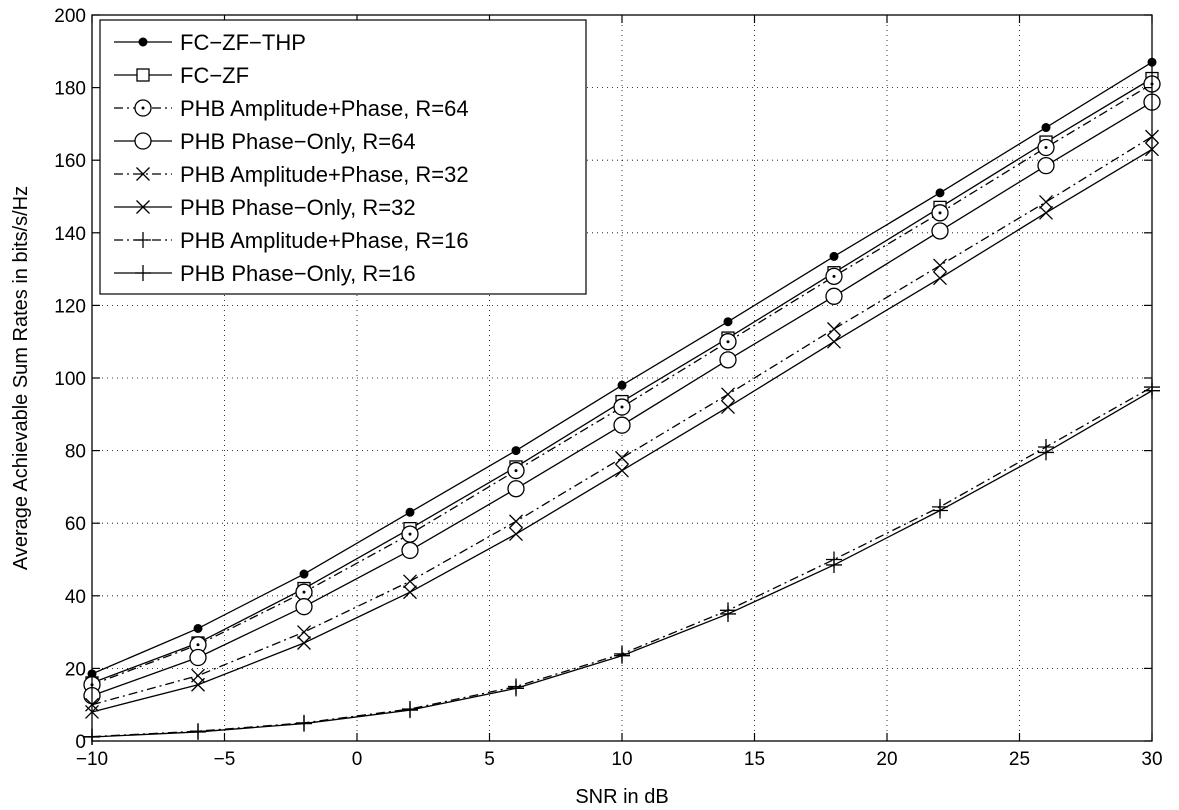 The width and height of the screenshot is (1179, 810). I want to click on y-tick-label: 180, so click(70, 89).